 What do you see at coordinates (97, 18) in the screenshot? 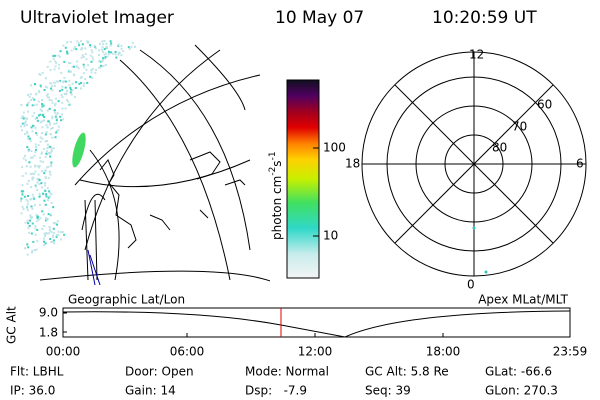
I see `title: Ultraviolet Imager` at bounding box center [97, 18].